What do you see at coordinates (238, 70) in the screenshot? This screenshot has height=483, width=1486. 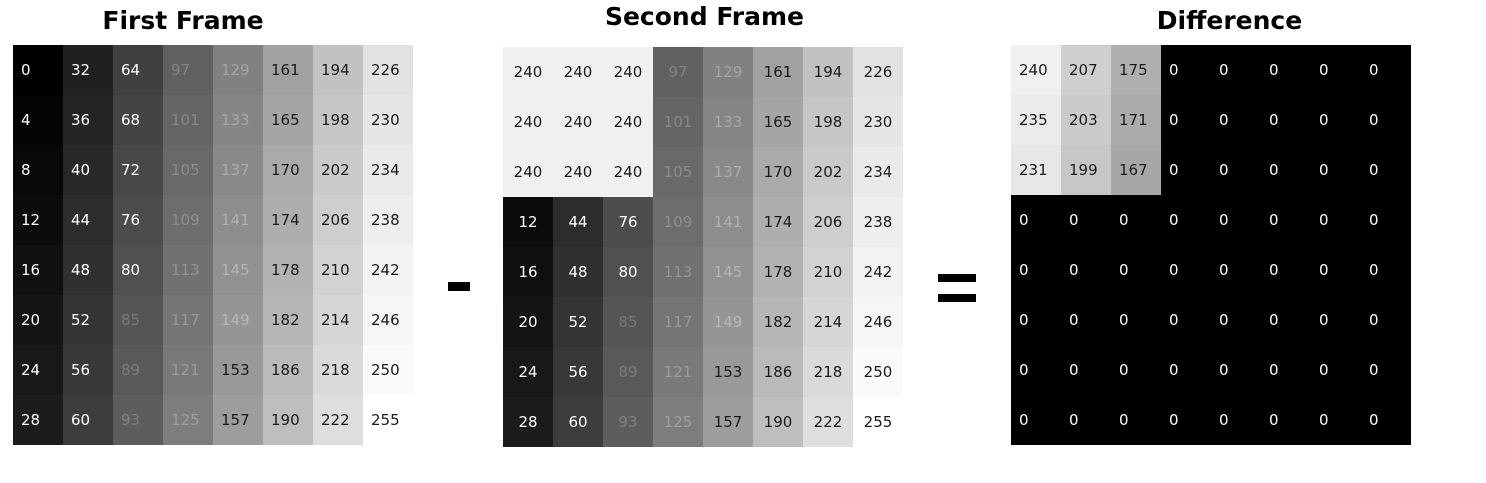 I see `matrix-cell: 129` at bounding box center [238, 70].